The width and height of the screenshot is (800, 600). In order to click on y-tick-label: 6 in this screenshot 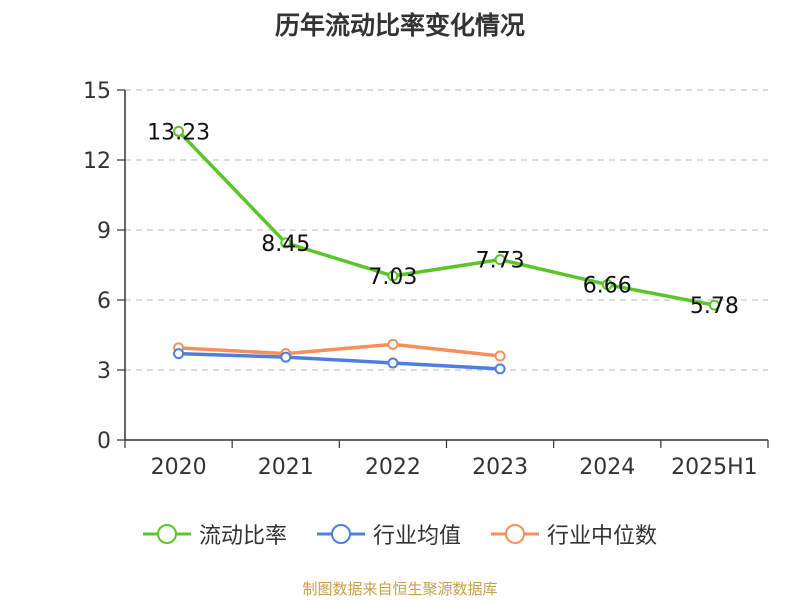, I will do `click(104, 301)`.